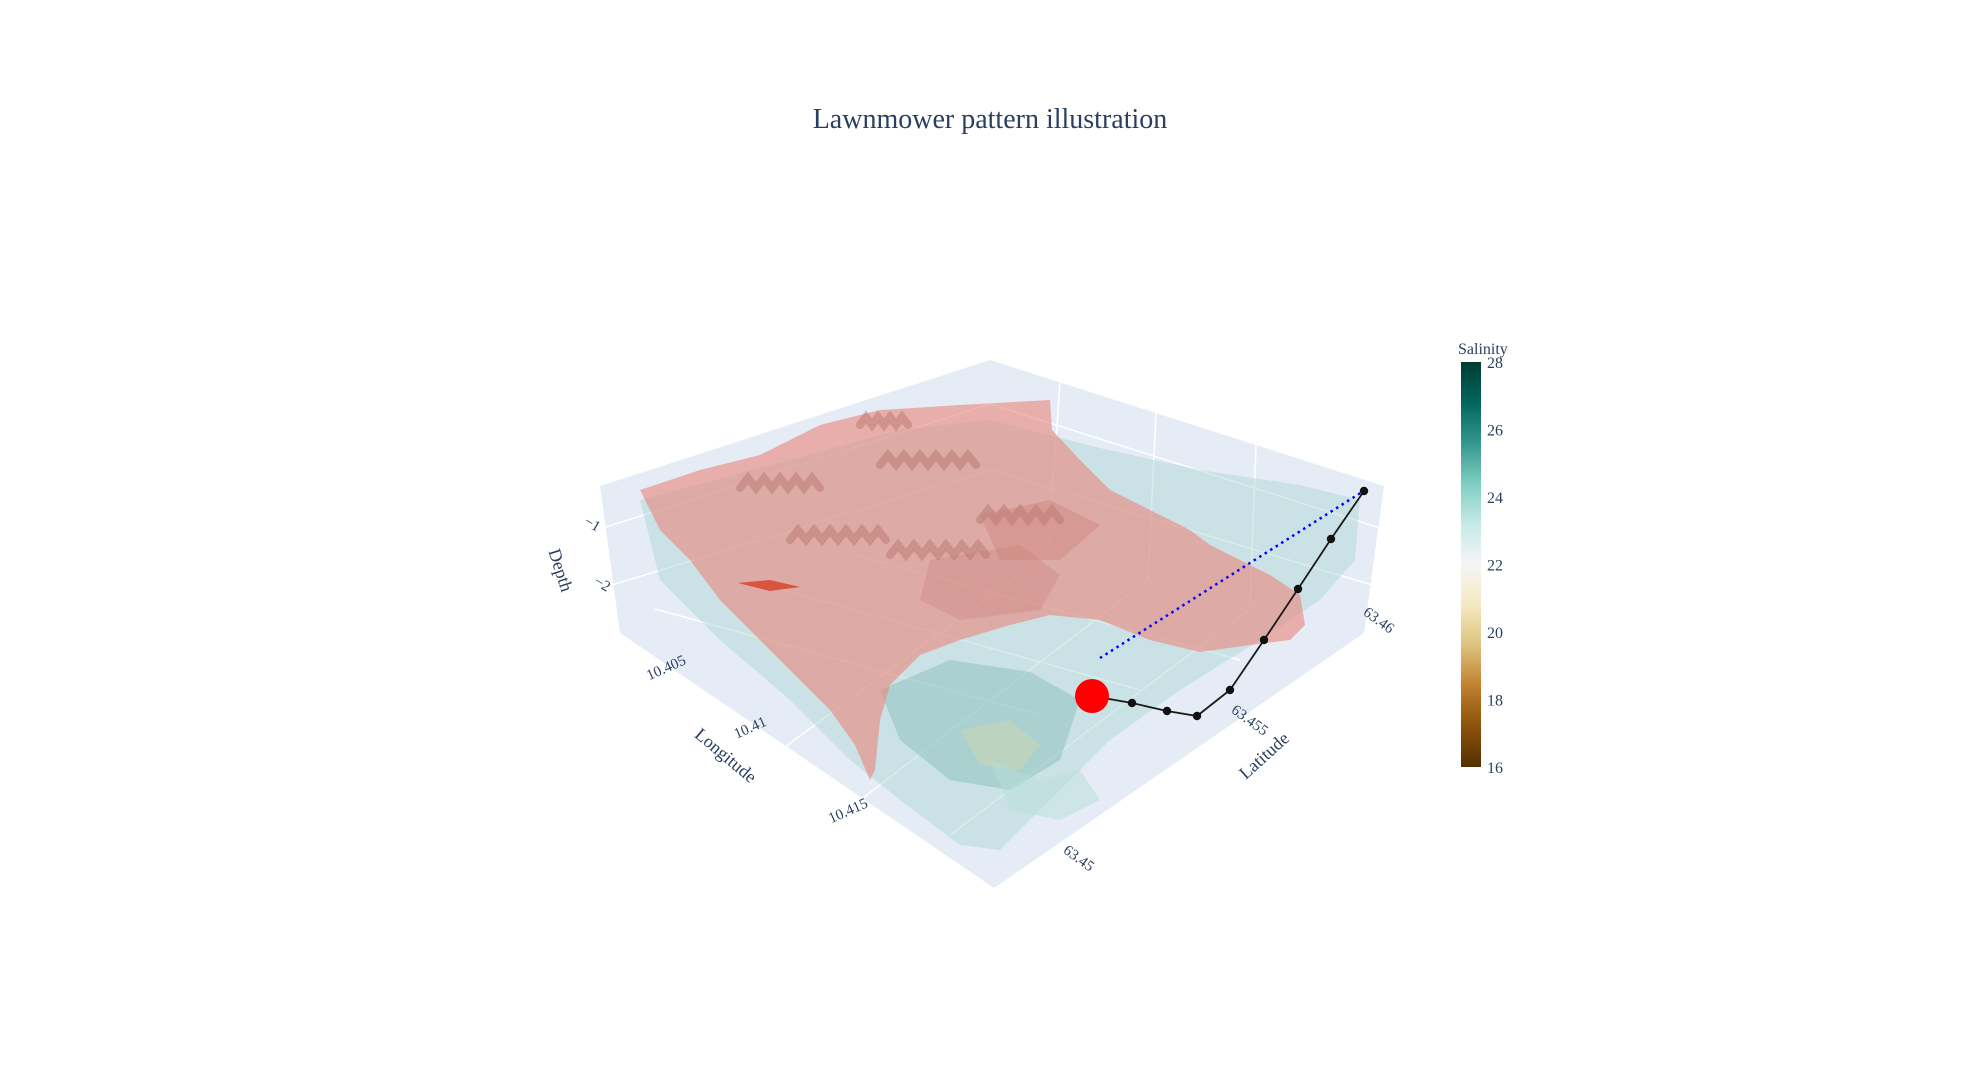 This screenshot has height=1080, width=1980. I want to click on tick-label: −2, so click(602, 585).